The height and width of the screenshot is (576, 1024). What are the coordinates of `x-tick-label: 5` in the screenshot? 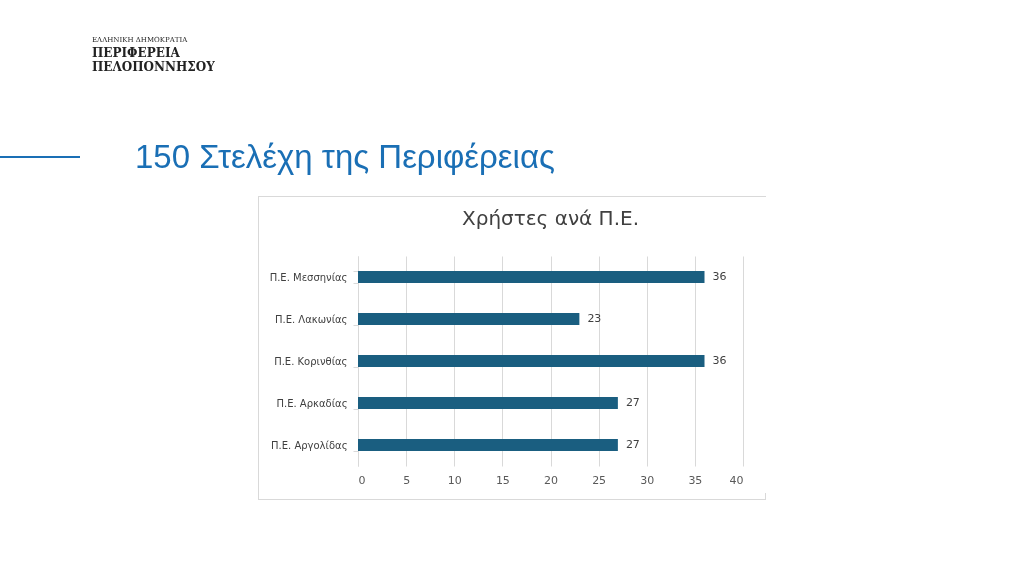 It's located at (407, 480).